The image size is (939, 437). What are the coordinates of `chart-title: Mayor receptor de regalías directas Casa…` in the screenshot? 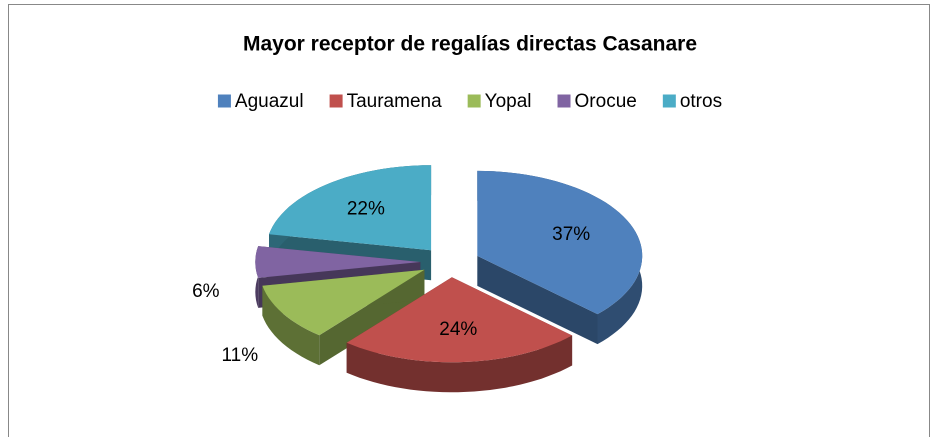 It's located at (470, 44).